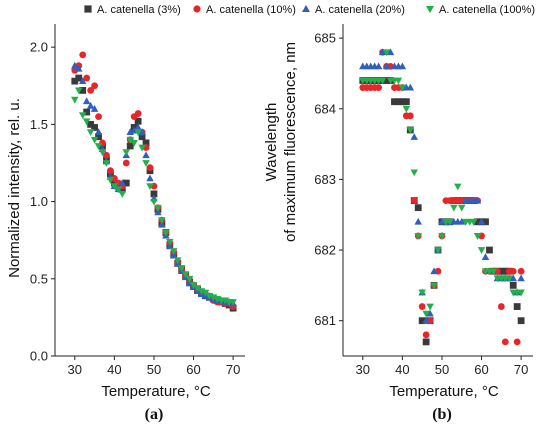 The height and width of the screenshot is (429, 550). I want to click on y-tick-label: 1.0, so click(39, 201).